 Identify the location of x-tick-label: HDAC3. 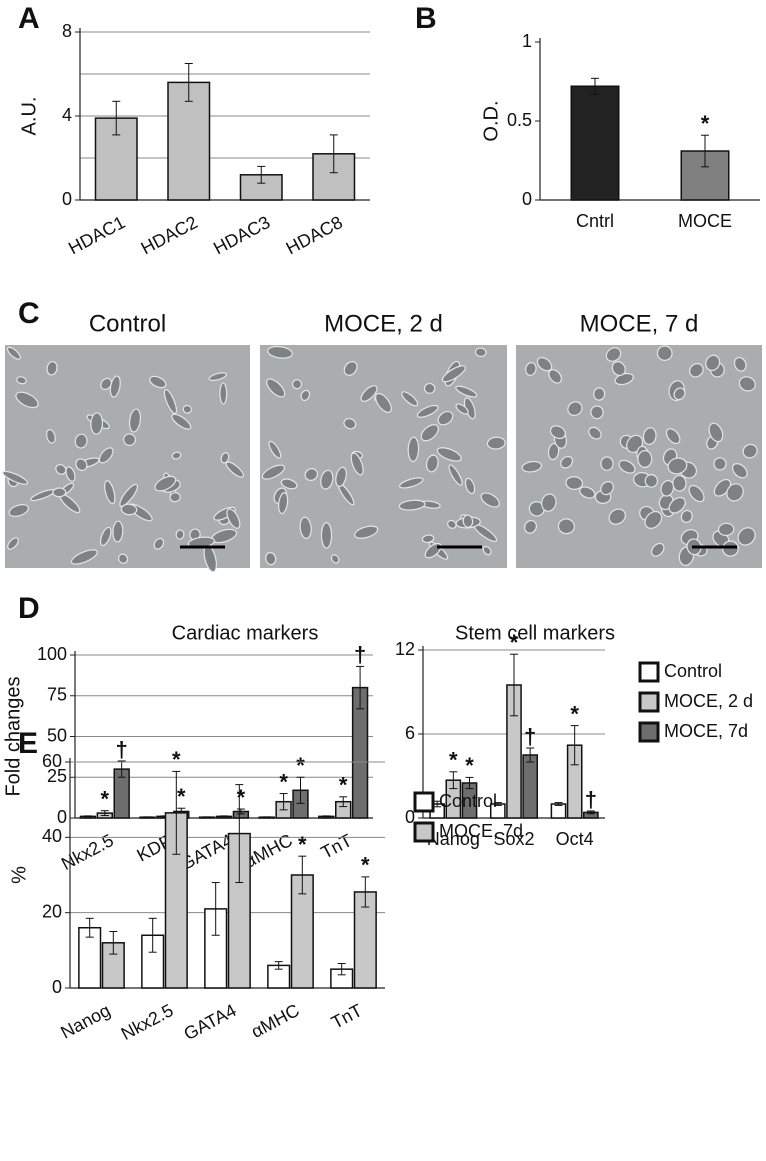
(241, 235).